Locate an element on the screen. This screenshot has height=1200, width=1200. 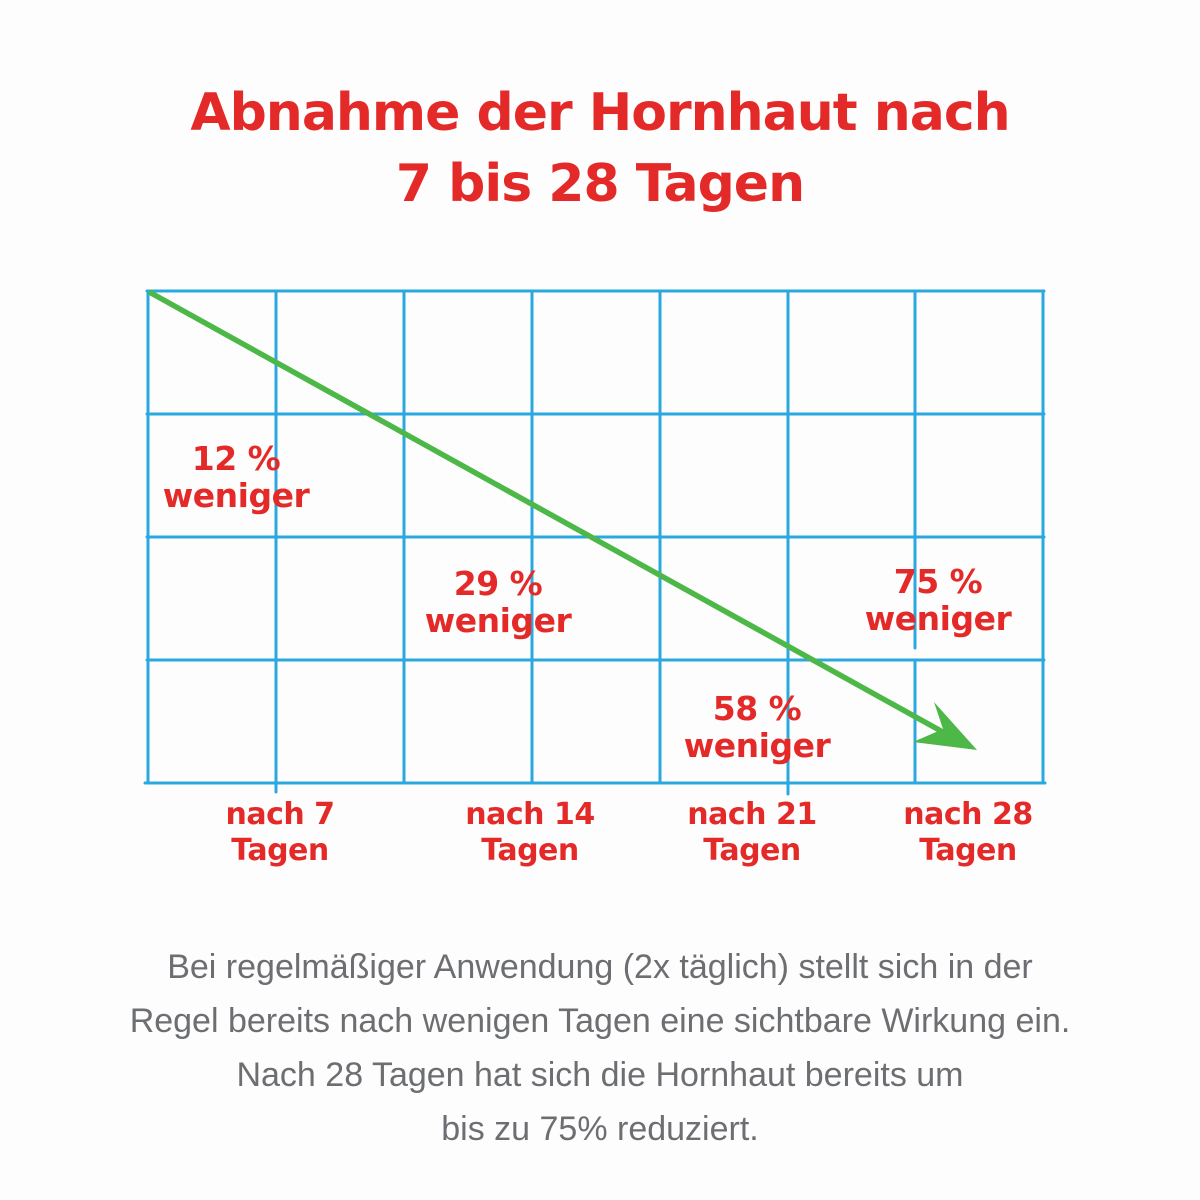
x-axis-label-7-days: nach 7 Tagen is located at coordinates (280, 833).